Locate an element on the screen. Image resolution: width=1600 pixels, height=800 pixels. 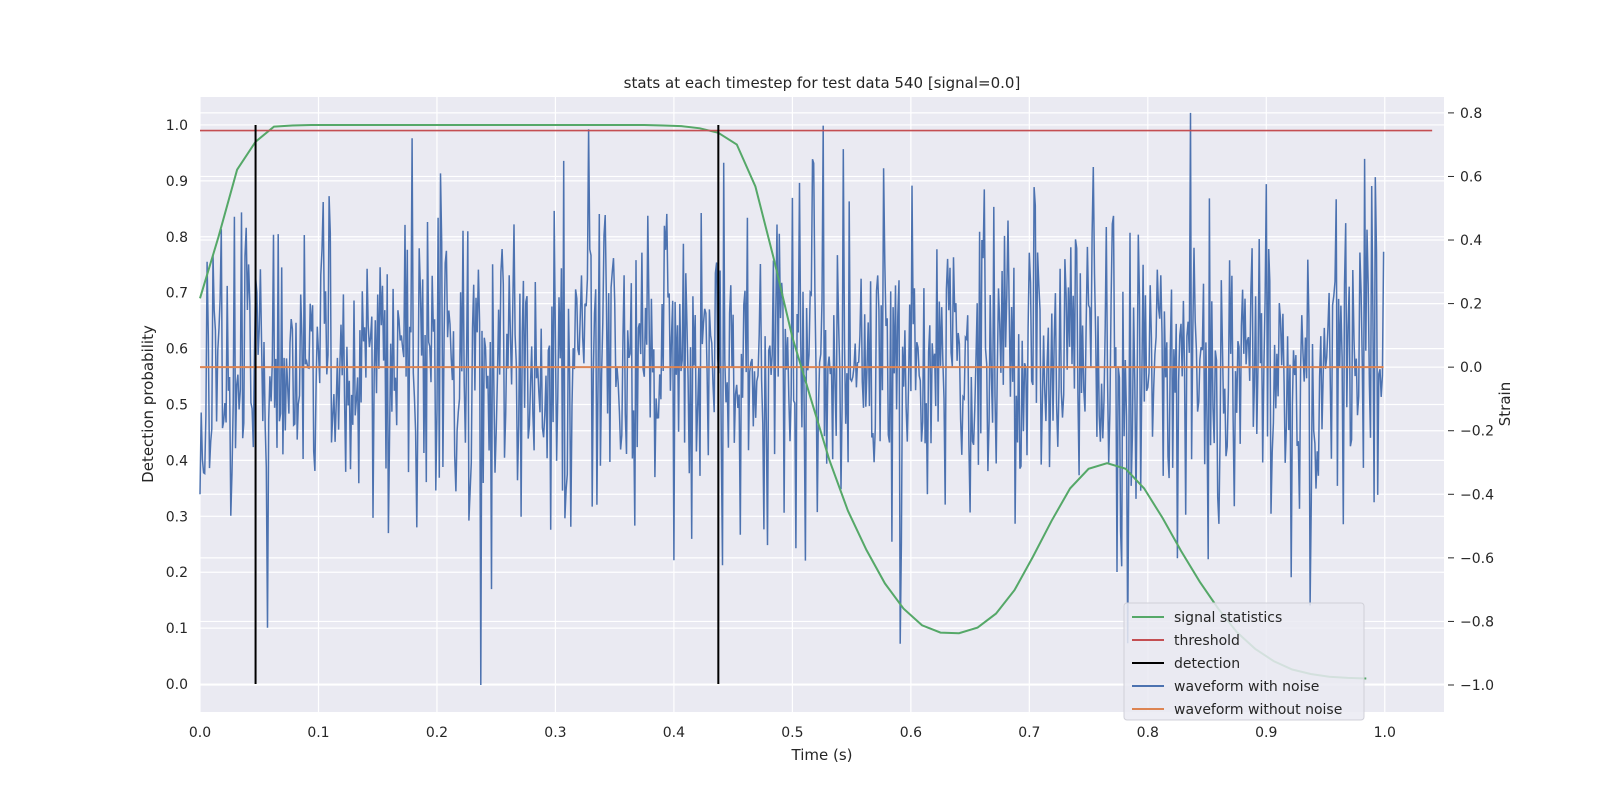
y-left-tick-label-4: 0.4 is located at coordinates (177, 461).